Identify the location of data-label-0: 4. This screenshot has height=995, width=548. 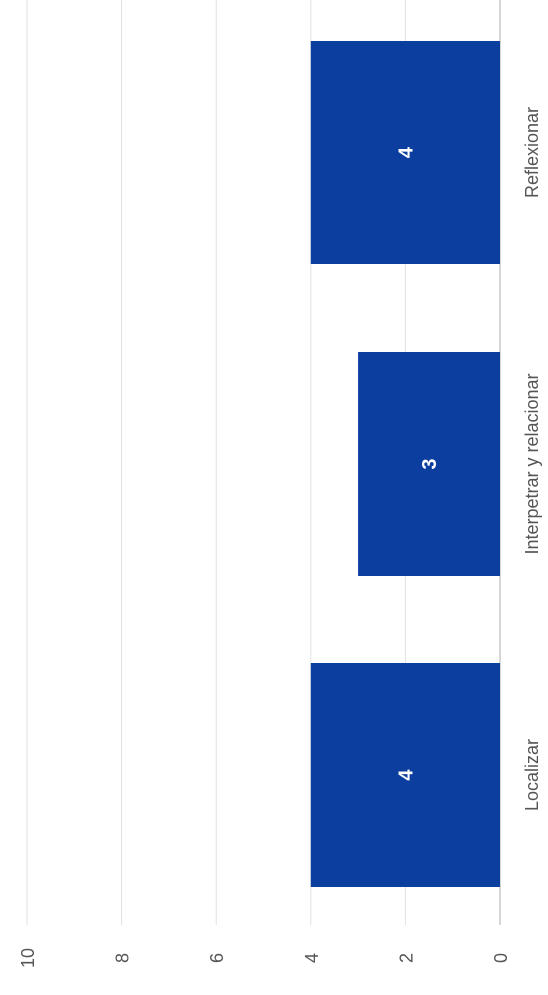
(406, 775).